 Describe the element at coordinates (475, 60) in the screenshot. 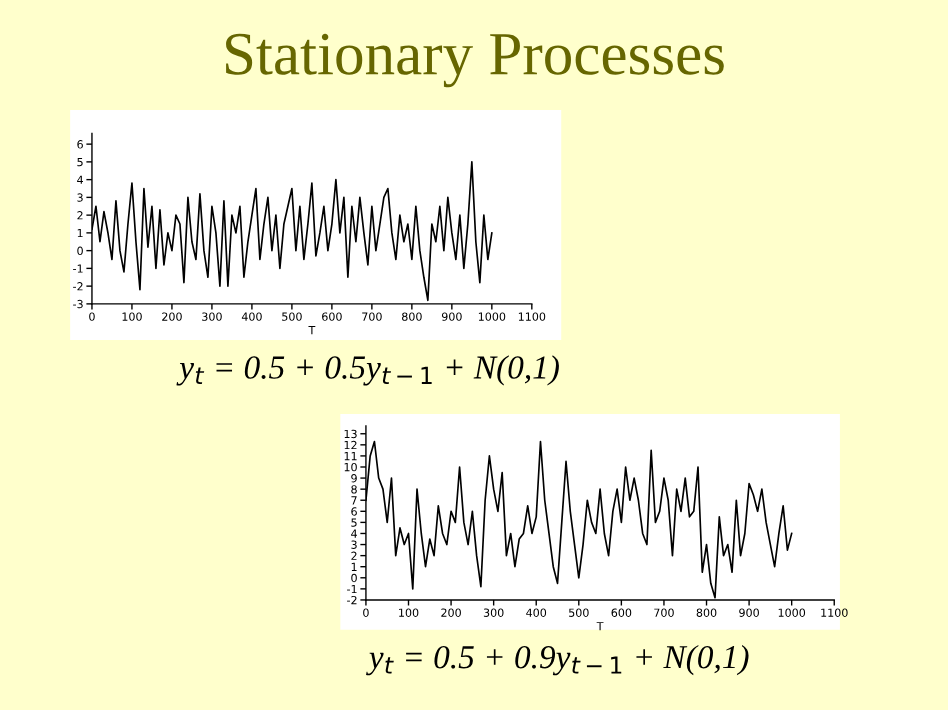

I see `chart-title: Stationary Processes` at that location.